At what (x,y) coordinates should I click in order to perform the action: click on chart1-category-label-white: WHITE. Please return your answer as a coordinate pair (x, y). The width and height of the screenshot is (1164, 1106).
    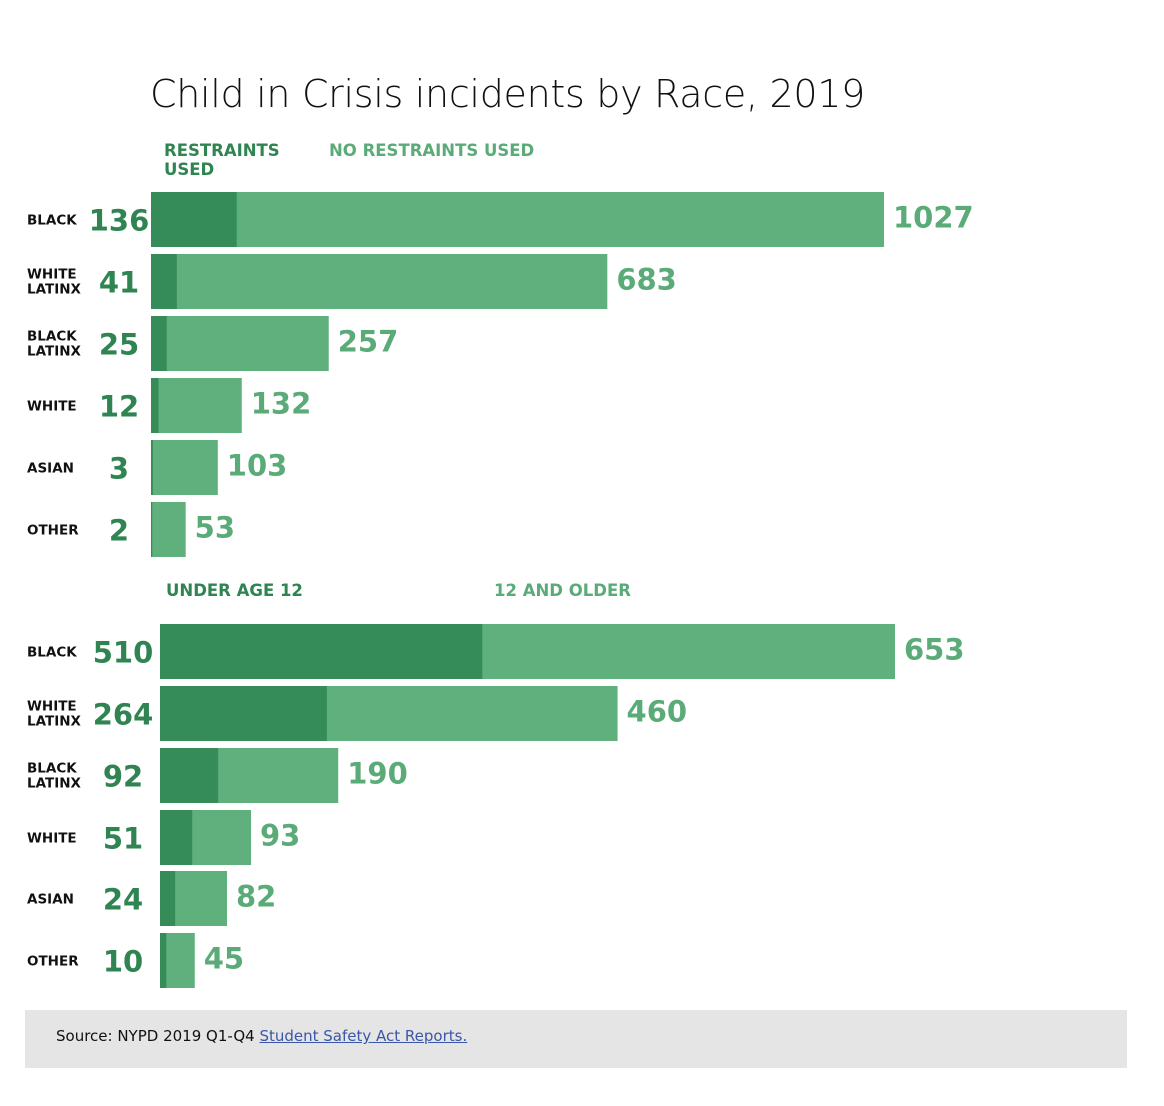
    Looking at the image, I should click on (52, 407).